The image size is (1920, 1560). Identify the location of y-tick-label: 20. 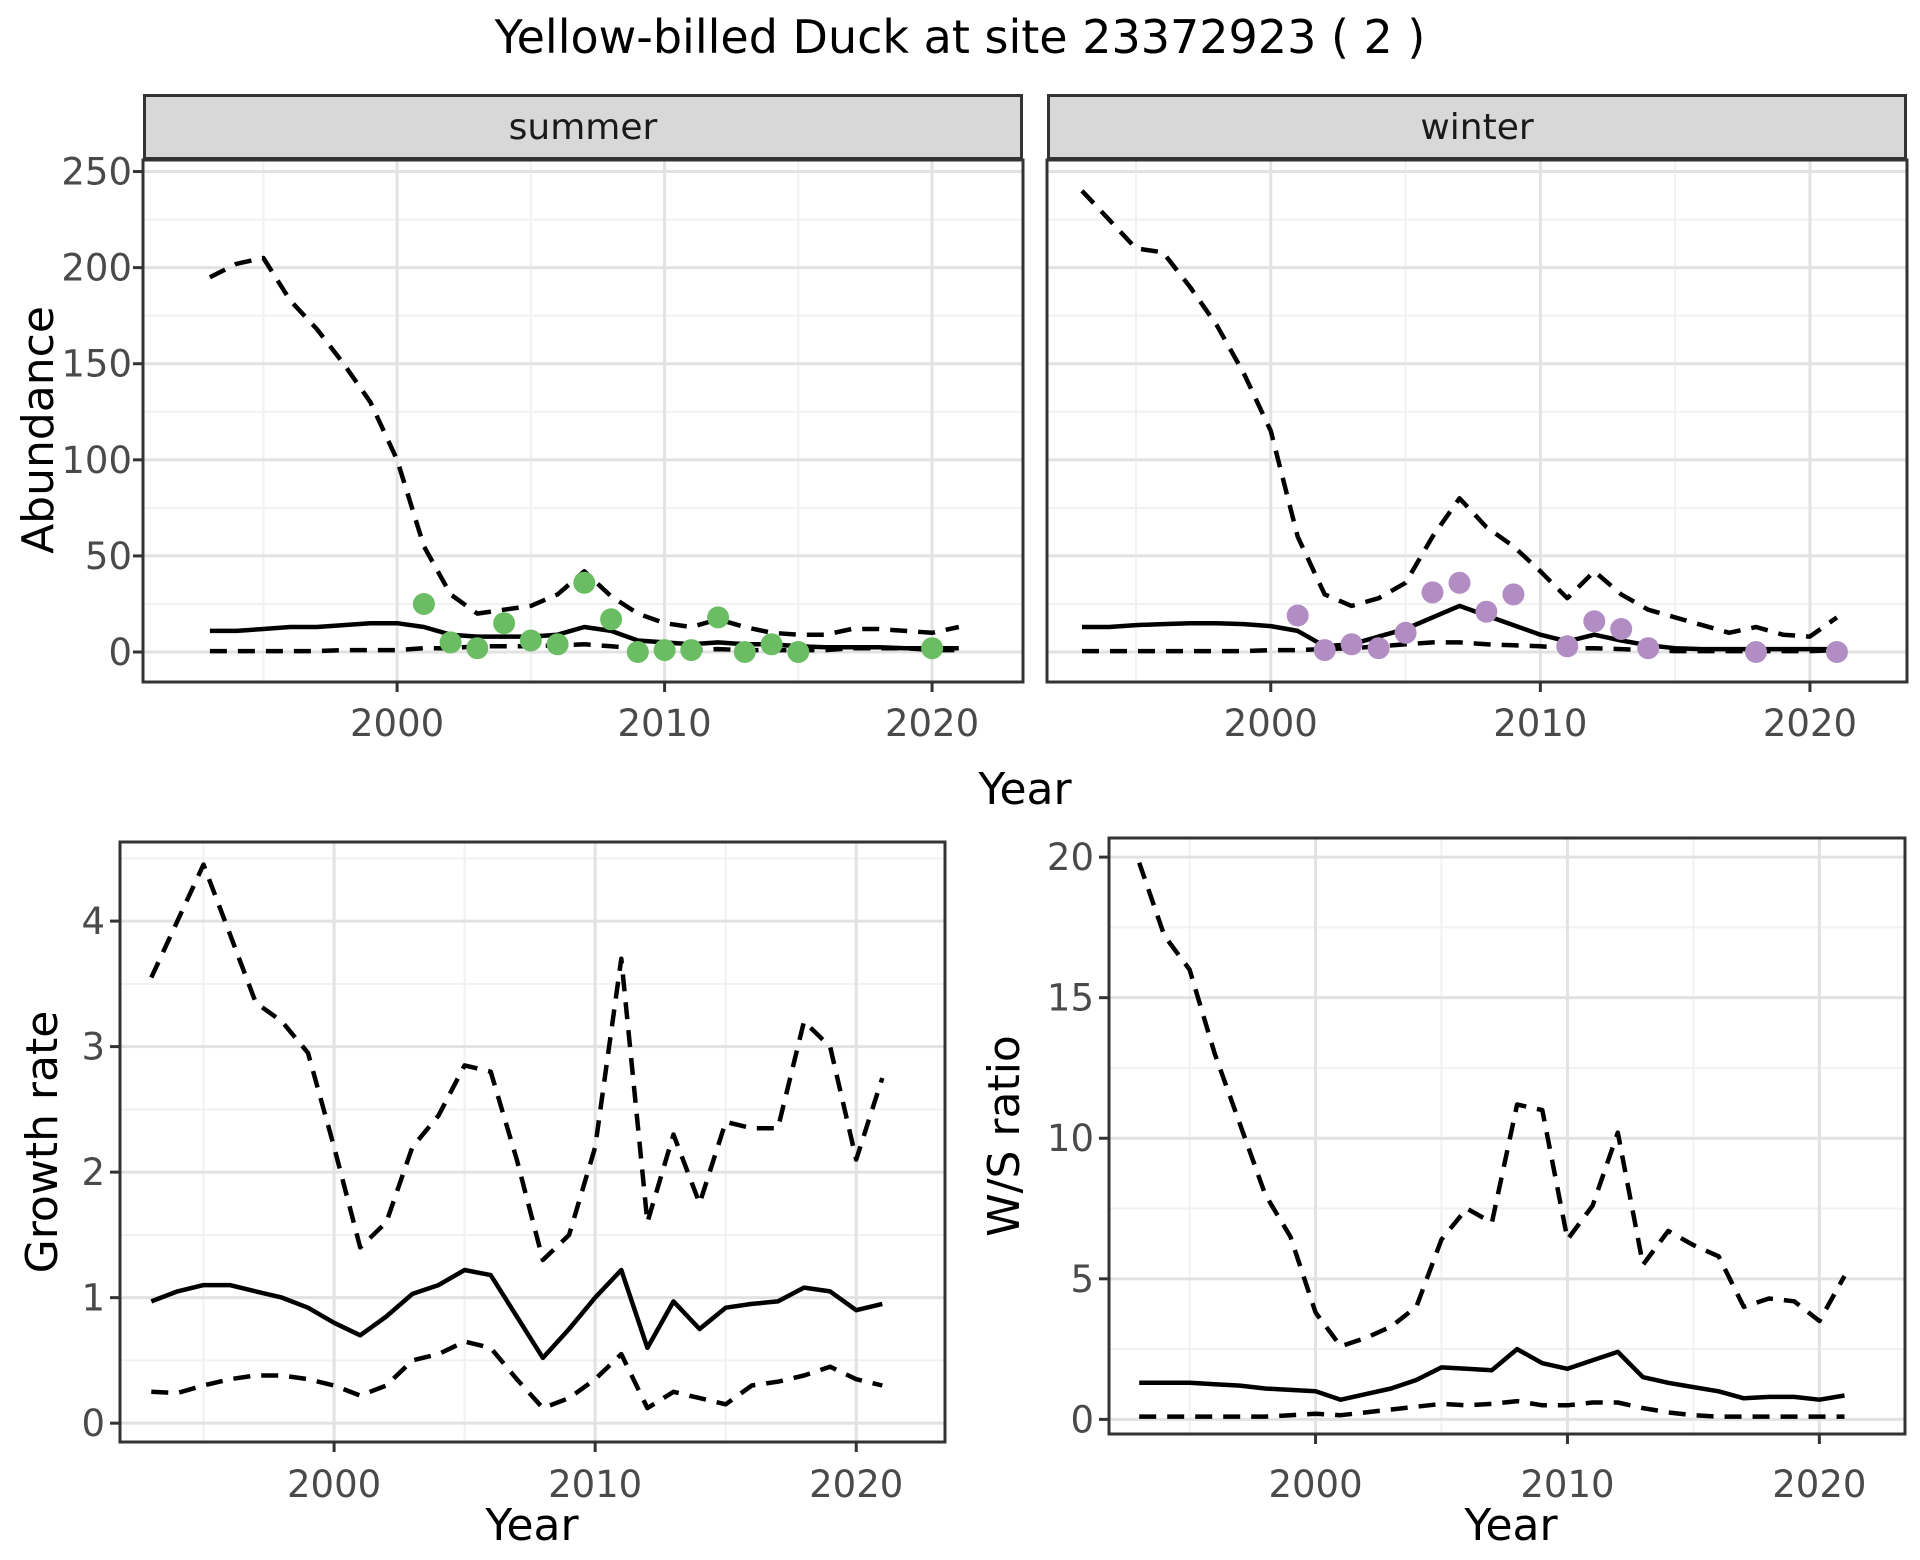
(1070, 857).